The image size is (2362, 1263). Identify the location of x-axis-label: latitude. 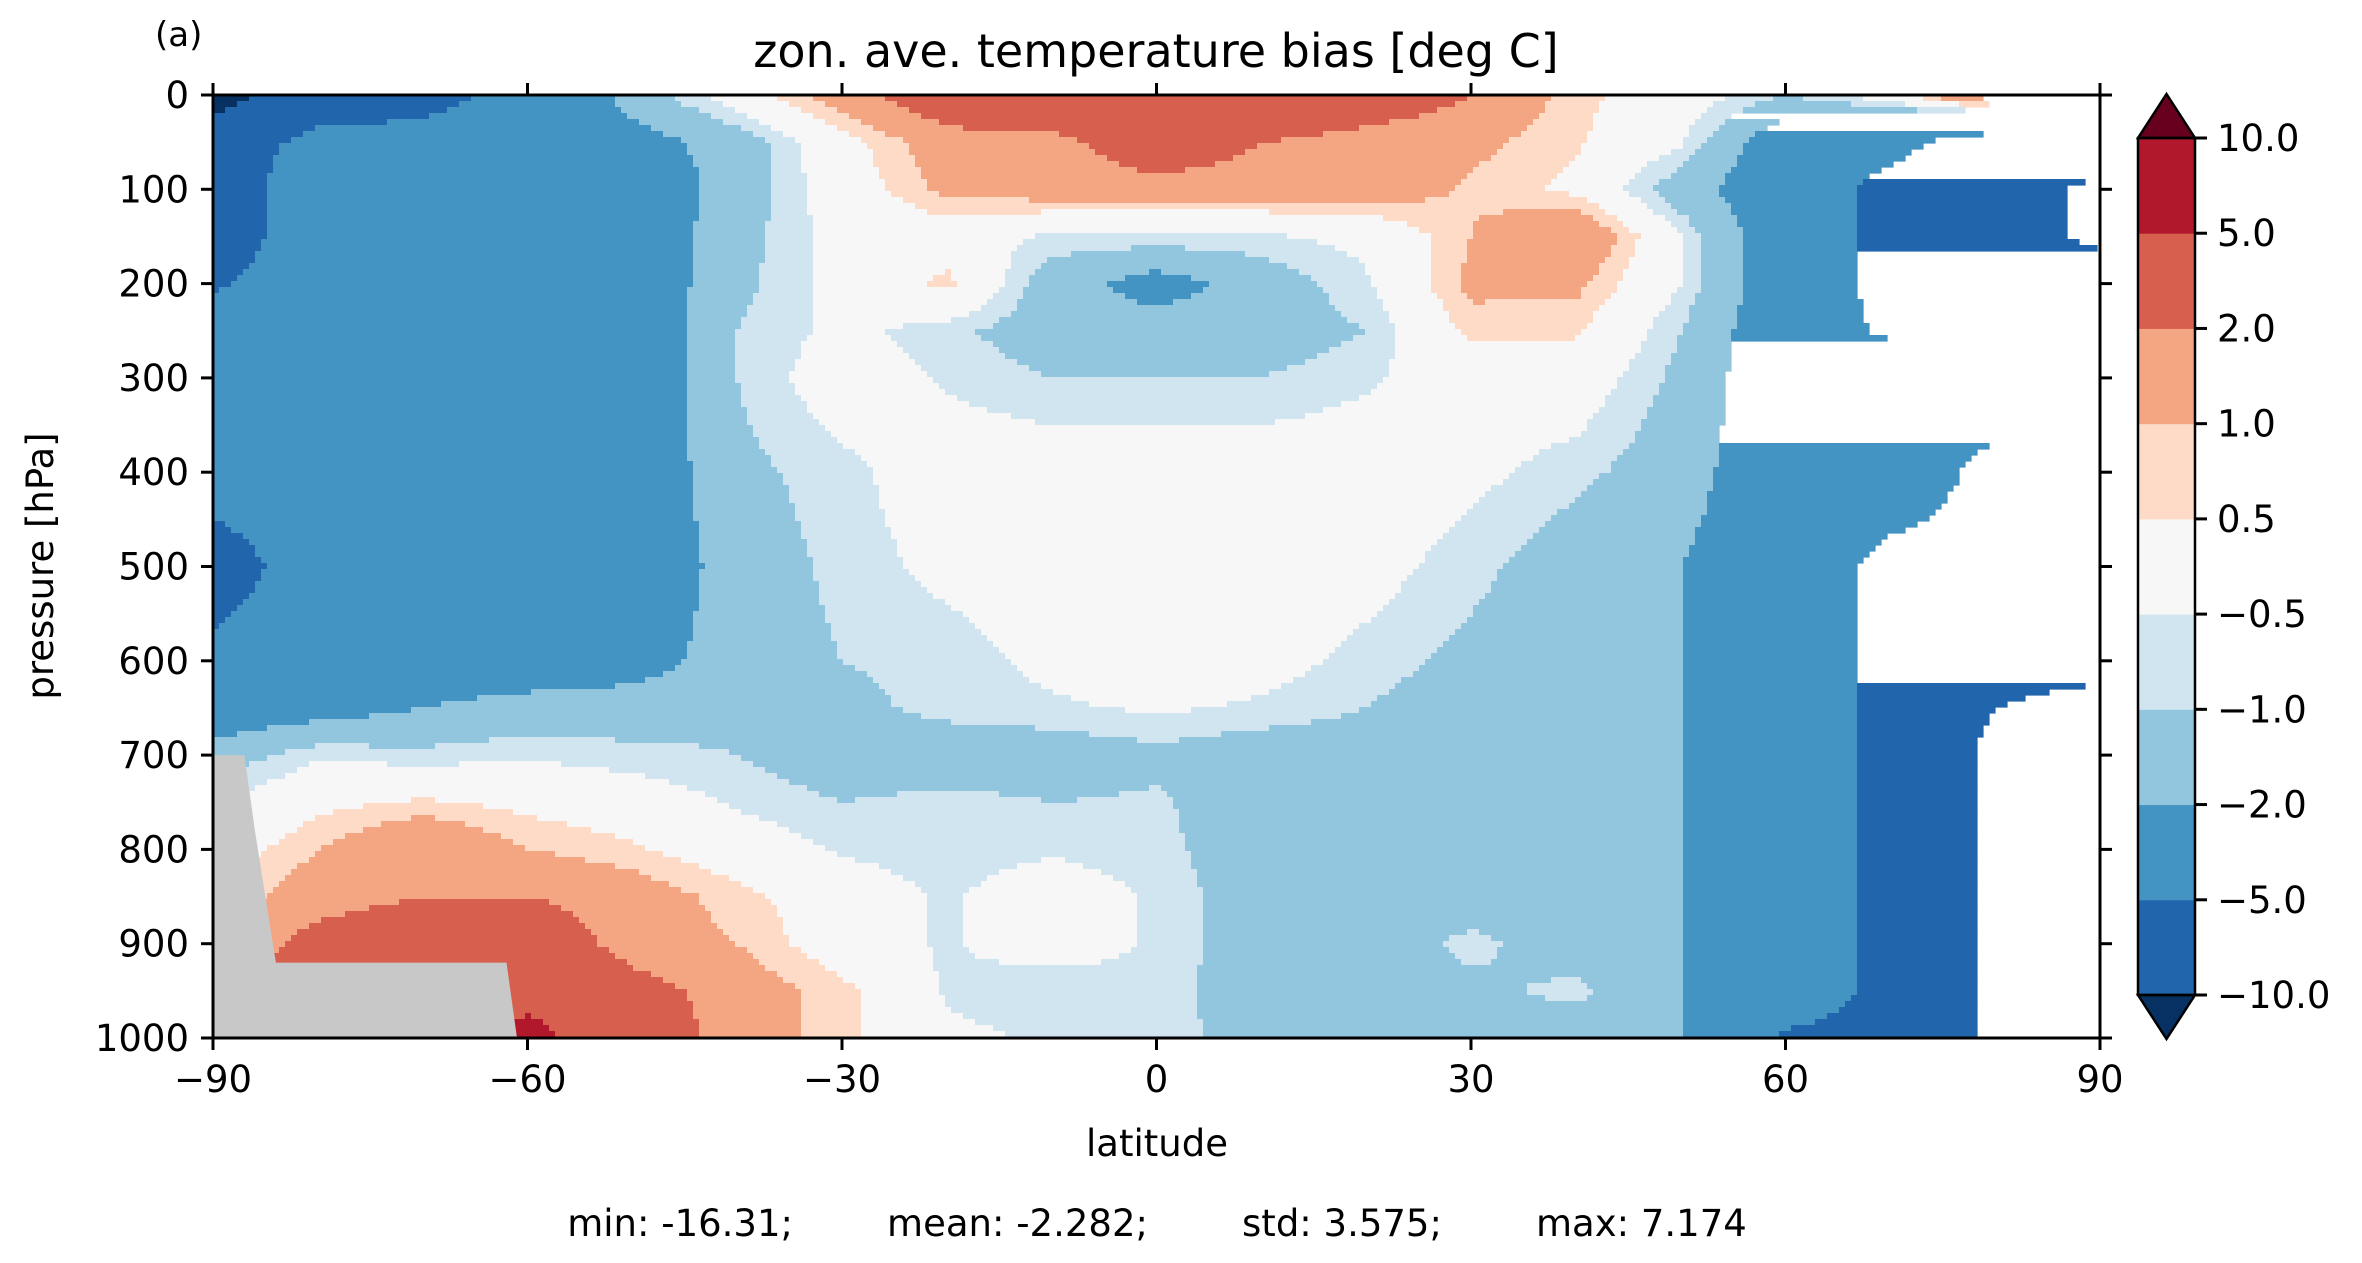
(1157, 1143).